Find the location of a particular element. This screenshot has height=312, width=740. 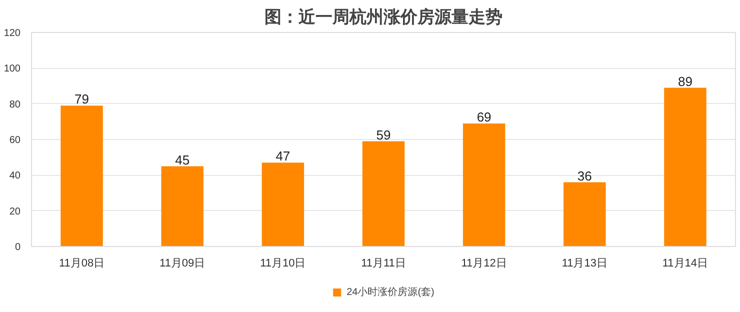

x-tick-label: 11月09日 is located at coordinates (183, 264).